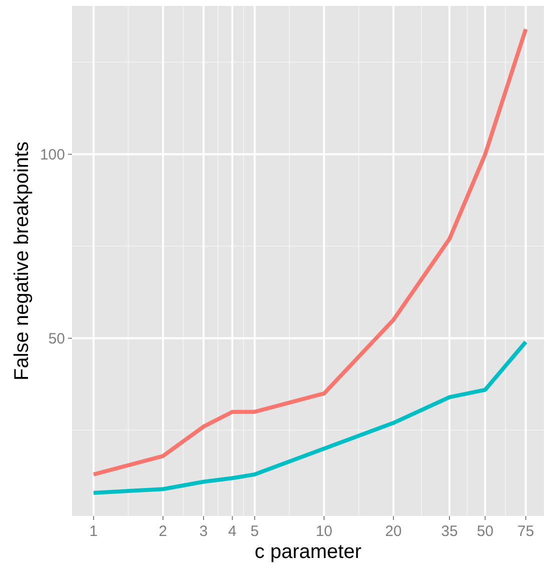  Describe the element at coordinates (393, 531) in the screenshot. I see `x-tick-label: 20` at that location.